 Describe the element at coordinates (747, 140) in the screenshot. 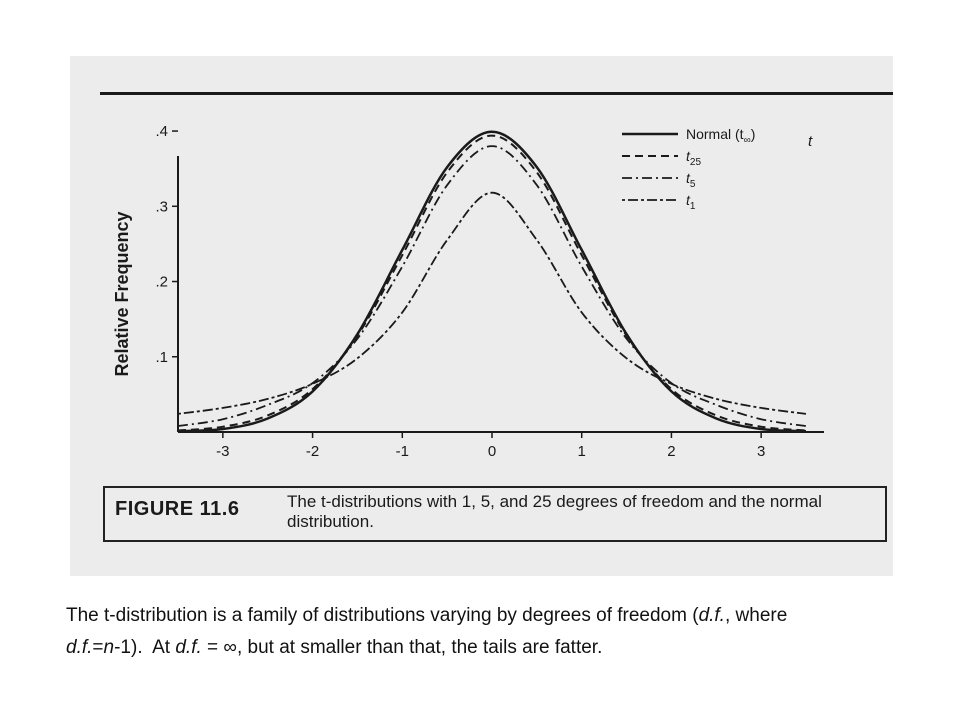

I see `legend-label-subscript: ∞` at that location.